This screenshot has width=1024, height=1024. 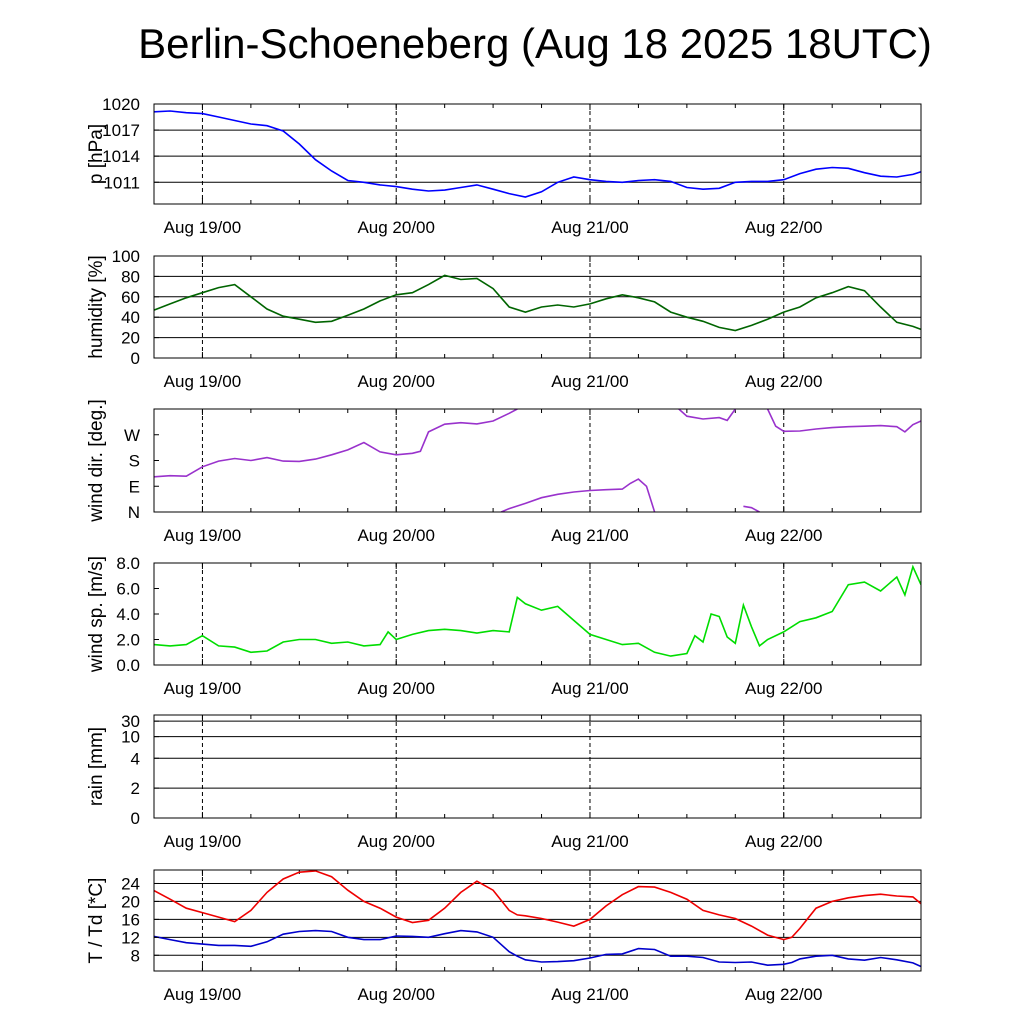 What do you see at coordinates (121, 130) in the screenshot?
I see `y-tick-label: 1017` at bounding box center [121, 130].